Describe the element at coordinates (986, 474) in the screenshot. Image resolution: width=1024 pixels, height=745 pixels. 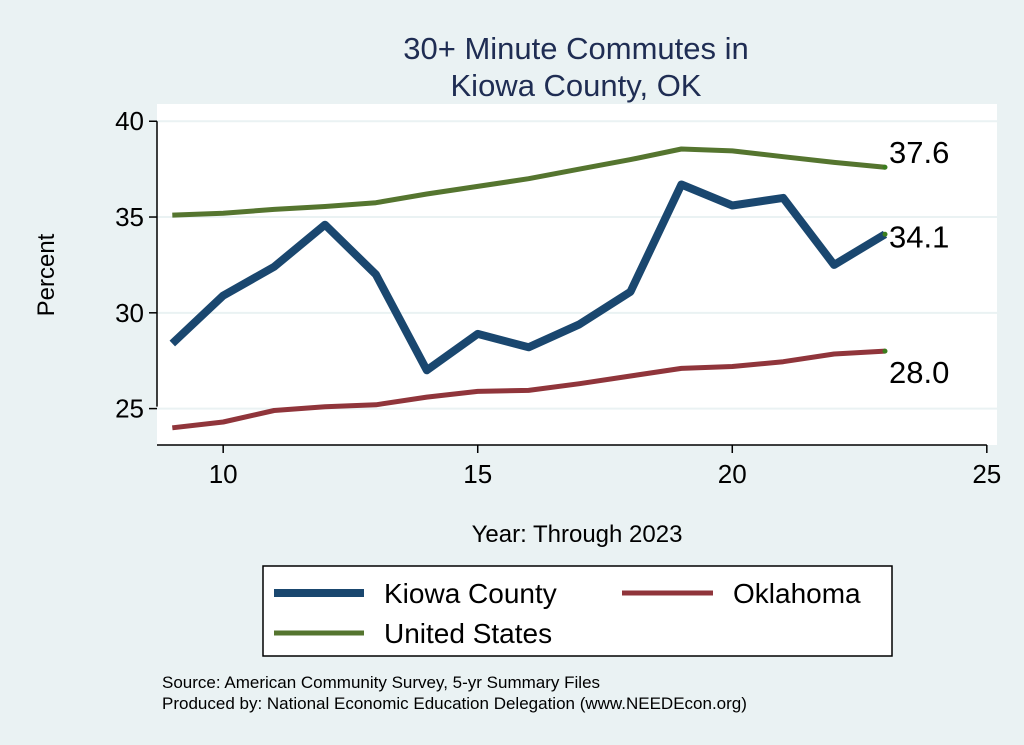
I see `x-tick-label-25: 25` at that location.